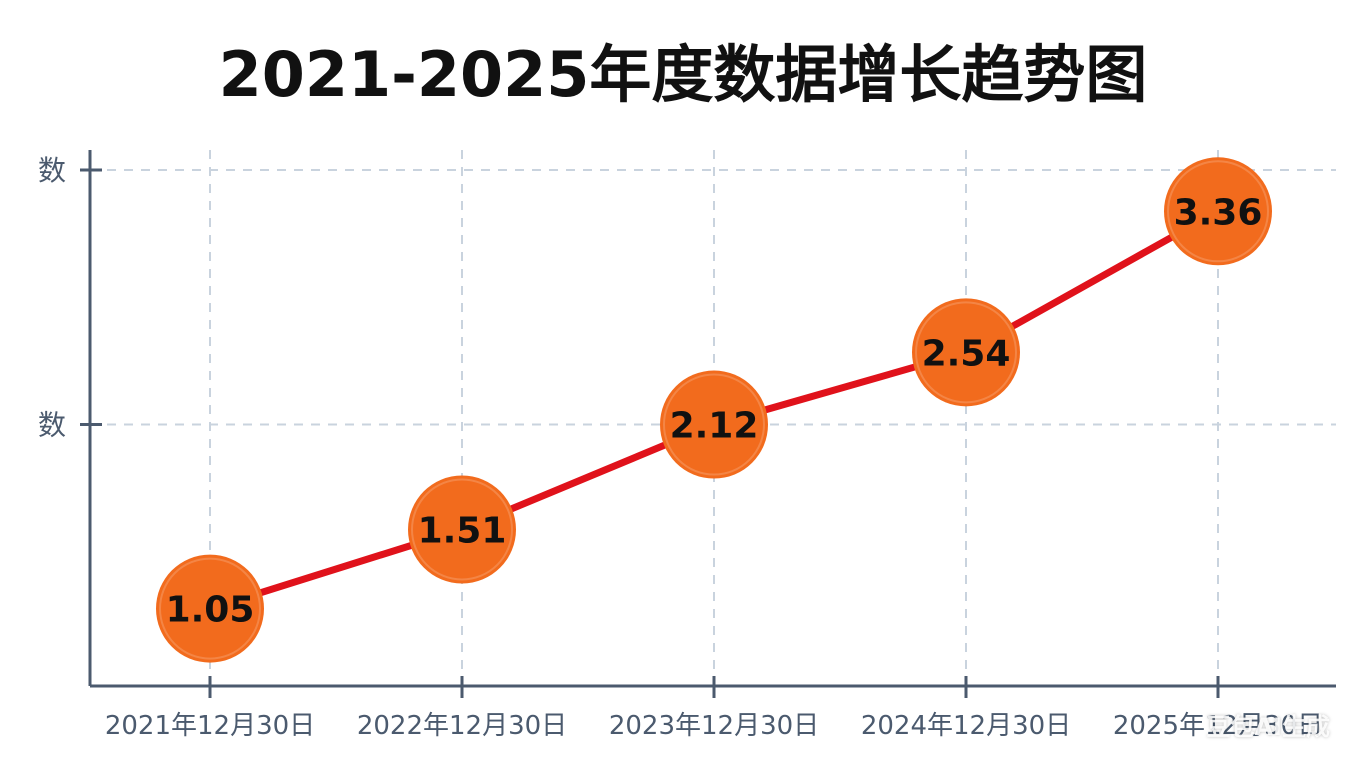  I want to click on data-label: 2.12, so click(714, 426).